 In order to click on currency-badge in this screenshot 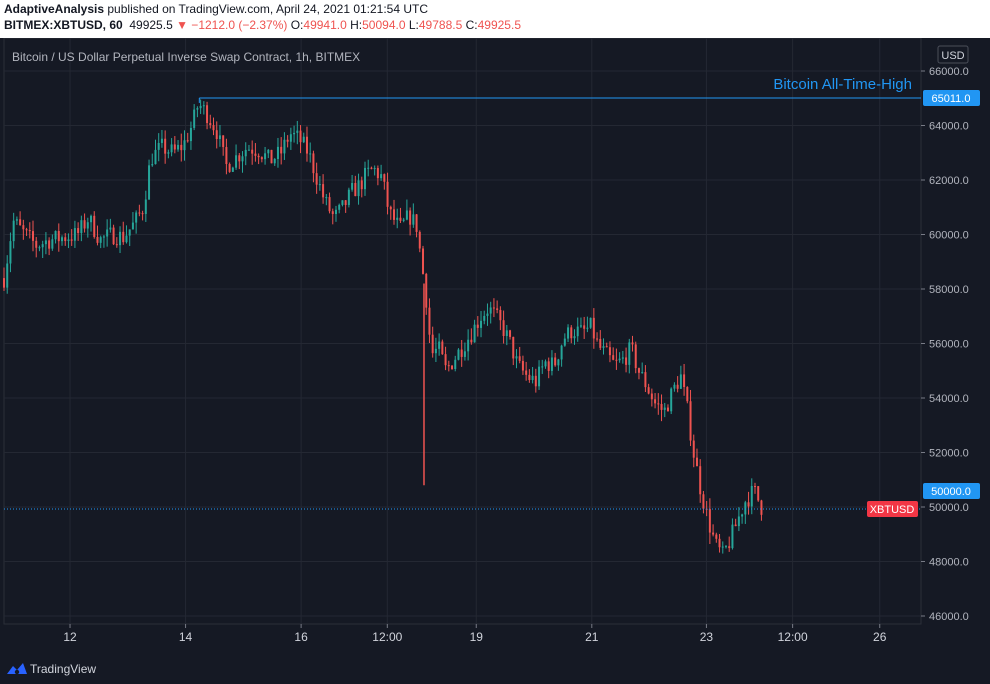, I will do `click(953, 54)`.